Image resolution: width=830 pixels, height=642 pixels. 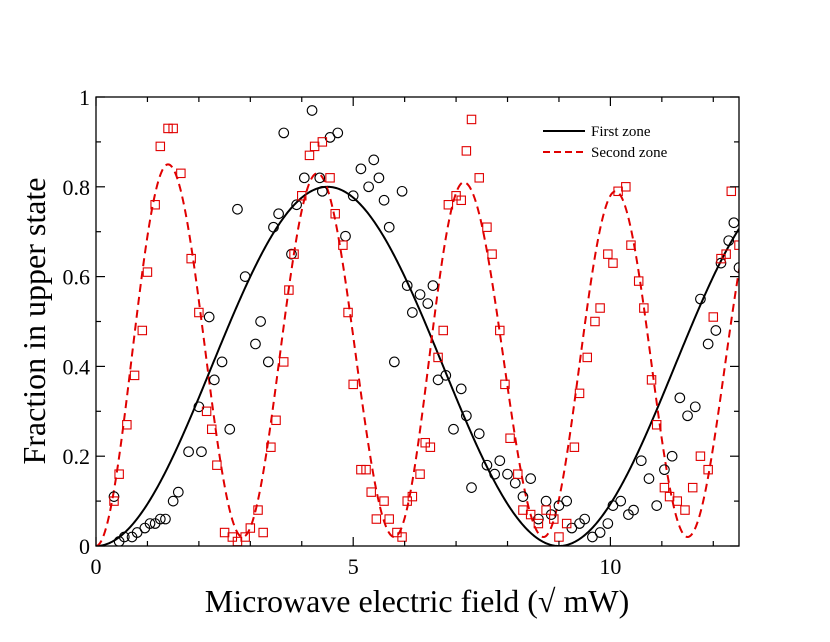 I want to click on y-tick-label: 0, so click(x=84, y=546).